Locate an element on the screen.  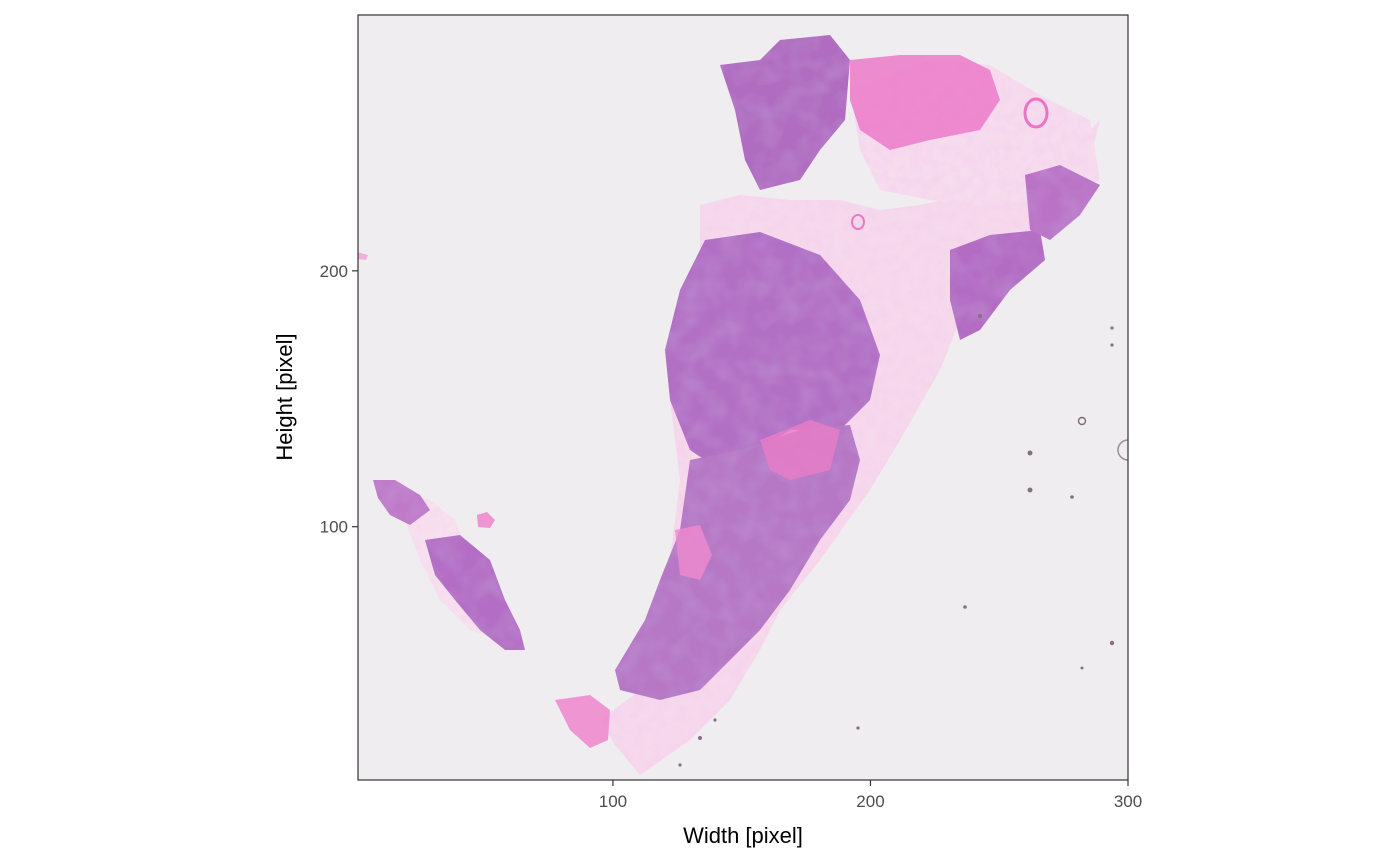
y-axis: 100 200 is located at coordinates (339, 399).